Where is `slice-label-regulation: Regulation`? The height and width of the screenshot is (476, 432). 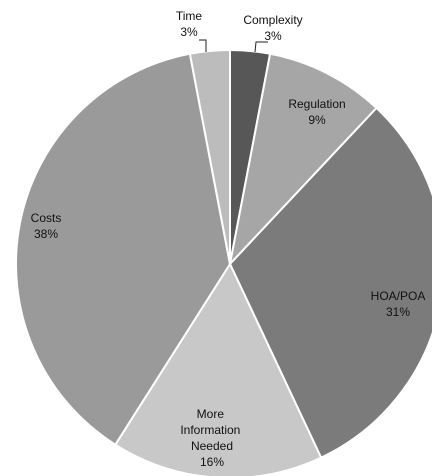
slice-label-regulation: Regulation is located at coordinates (316, 104).